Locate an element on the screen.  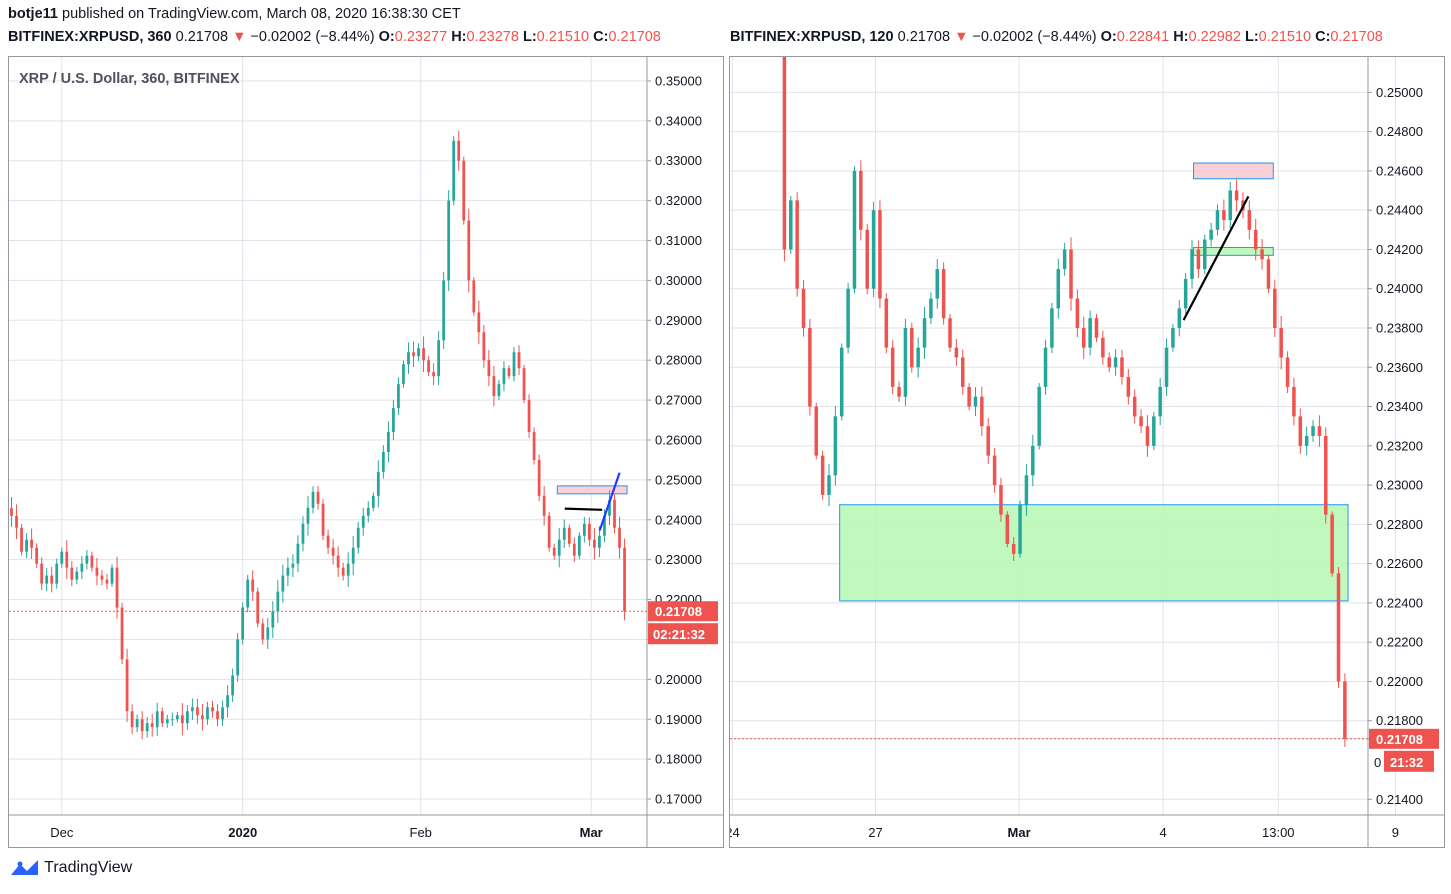
brand-label: TradingView is located at coordinates (88, 868).